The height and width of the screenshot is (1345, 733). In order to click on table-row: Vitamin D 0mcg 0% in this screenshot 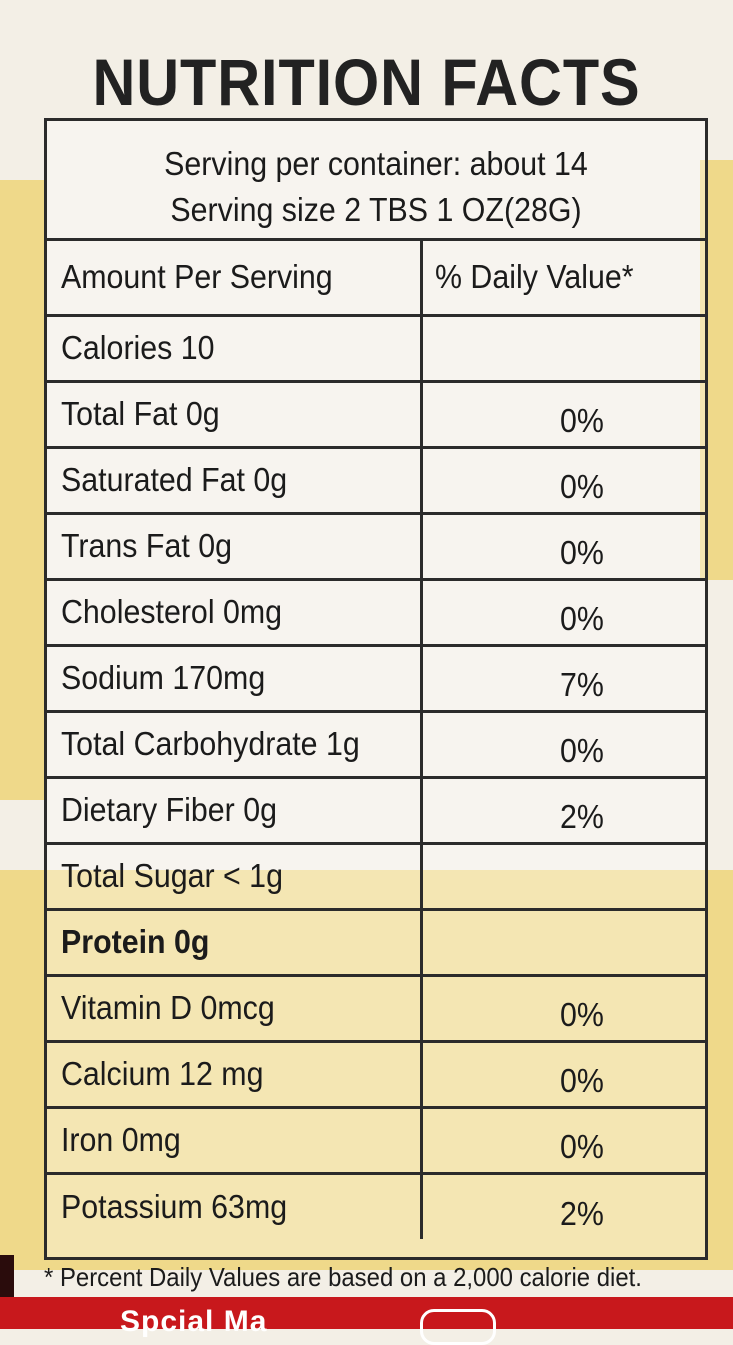, I will do `click(376, 1009)`.